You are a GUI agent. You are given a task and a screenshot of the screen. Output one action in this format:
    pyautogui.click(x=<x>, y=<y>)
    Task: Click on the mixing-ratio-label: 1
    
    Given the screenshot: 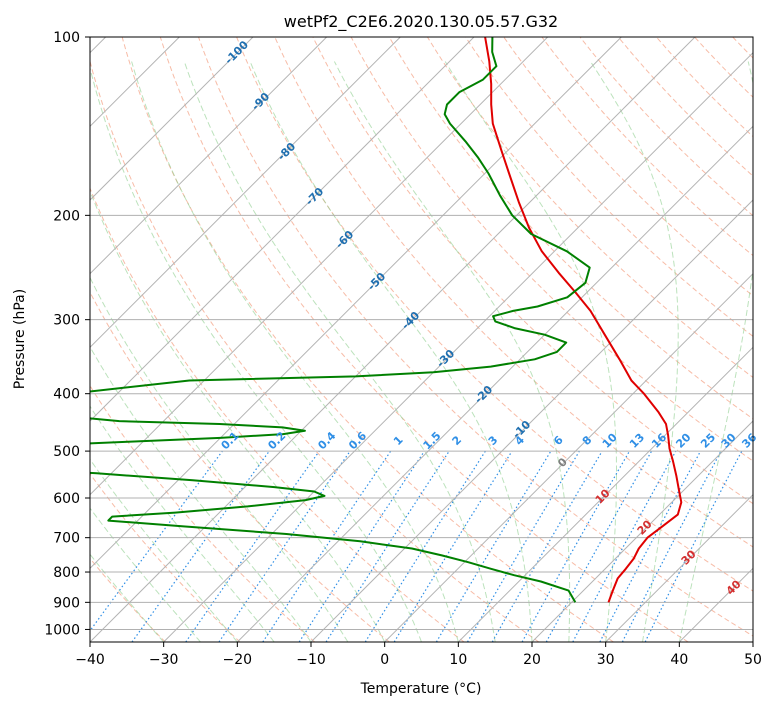 What is the action you would take?
    pyautogui.click(x=398, y=440)
    